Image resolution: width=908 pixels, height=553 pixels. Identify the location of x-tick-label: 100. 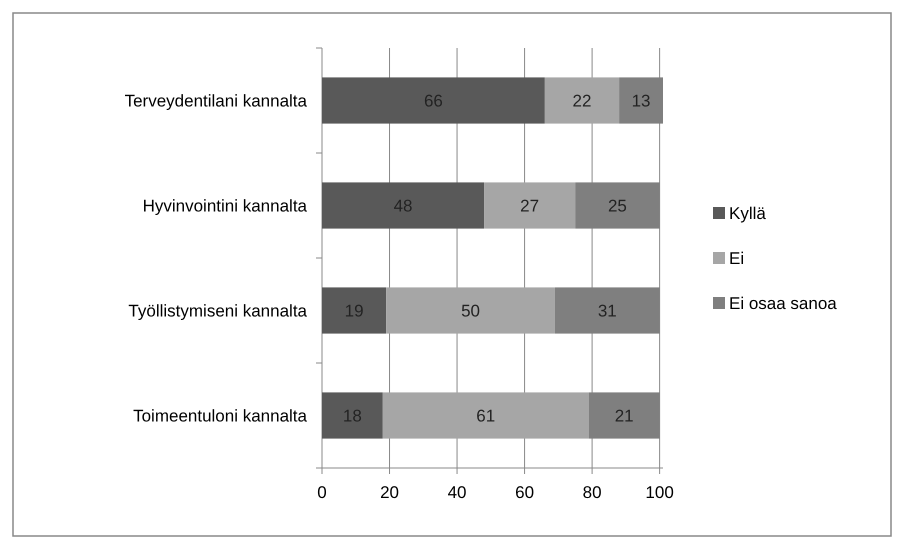
(659, 492).